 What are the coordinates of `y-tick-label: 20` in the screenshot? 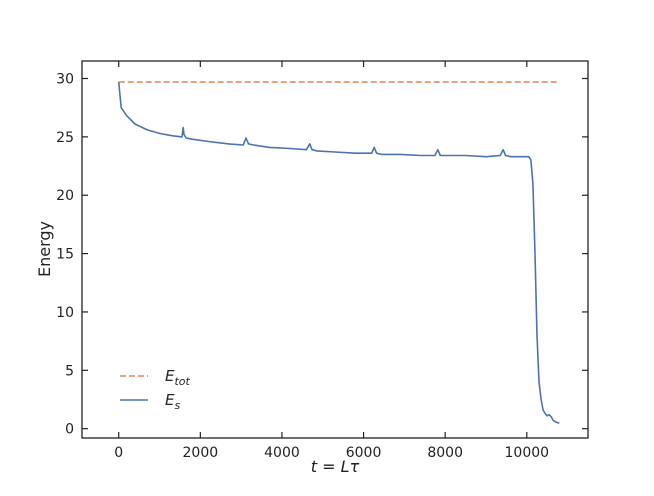 It's located at (65, 196).